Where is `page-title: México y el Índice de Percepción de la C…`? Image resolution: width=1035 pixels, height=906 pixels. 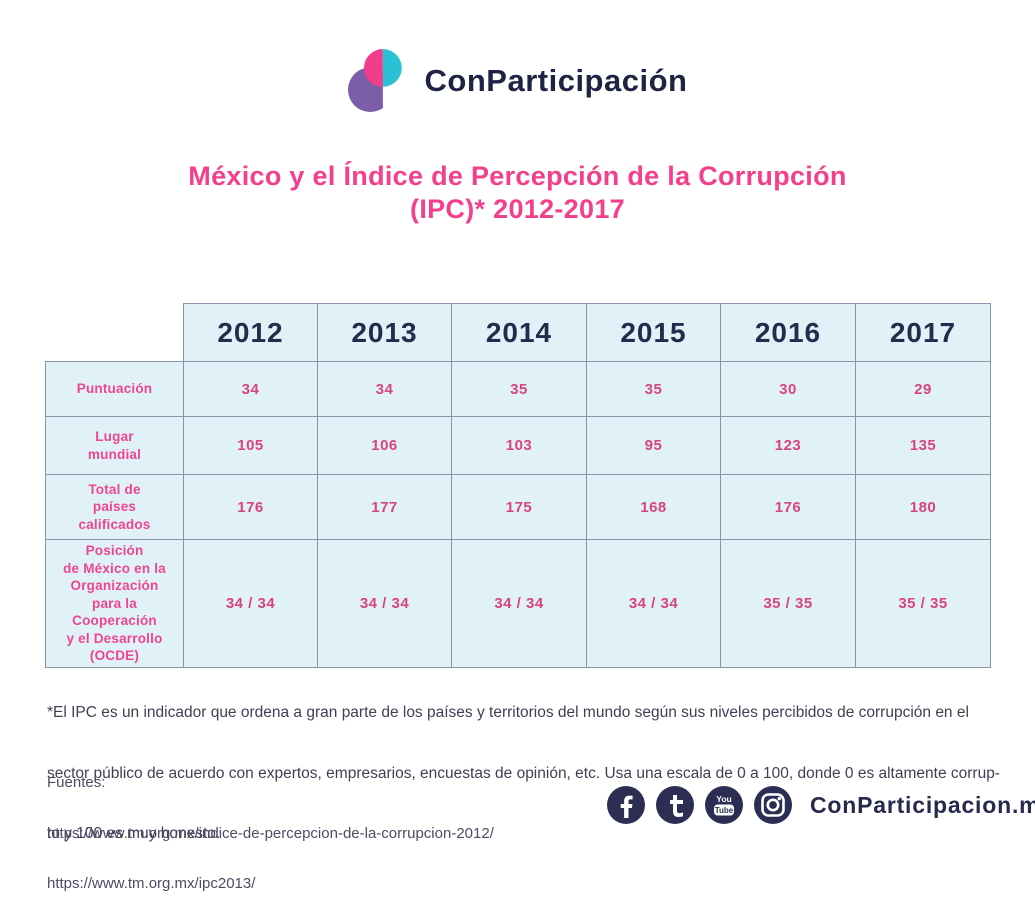
page-title: México y el Índice de Percepción de la C… is located at coordinates (517, 193).